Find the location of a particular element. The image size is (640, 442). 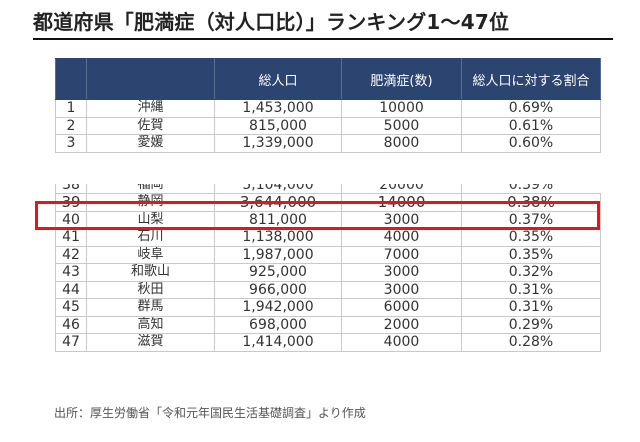

cell-obesity-count: 6000 is located at coordinates (401, 307).